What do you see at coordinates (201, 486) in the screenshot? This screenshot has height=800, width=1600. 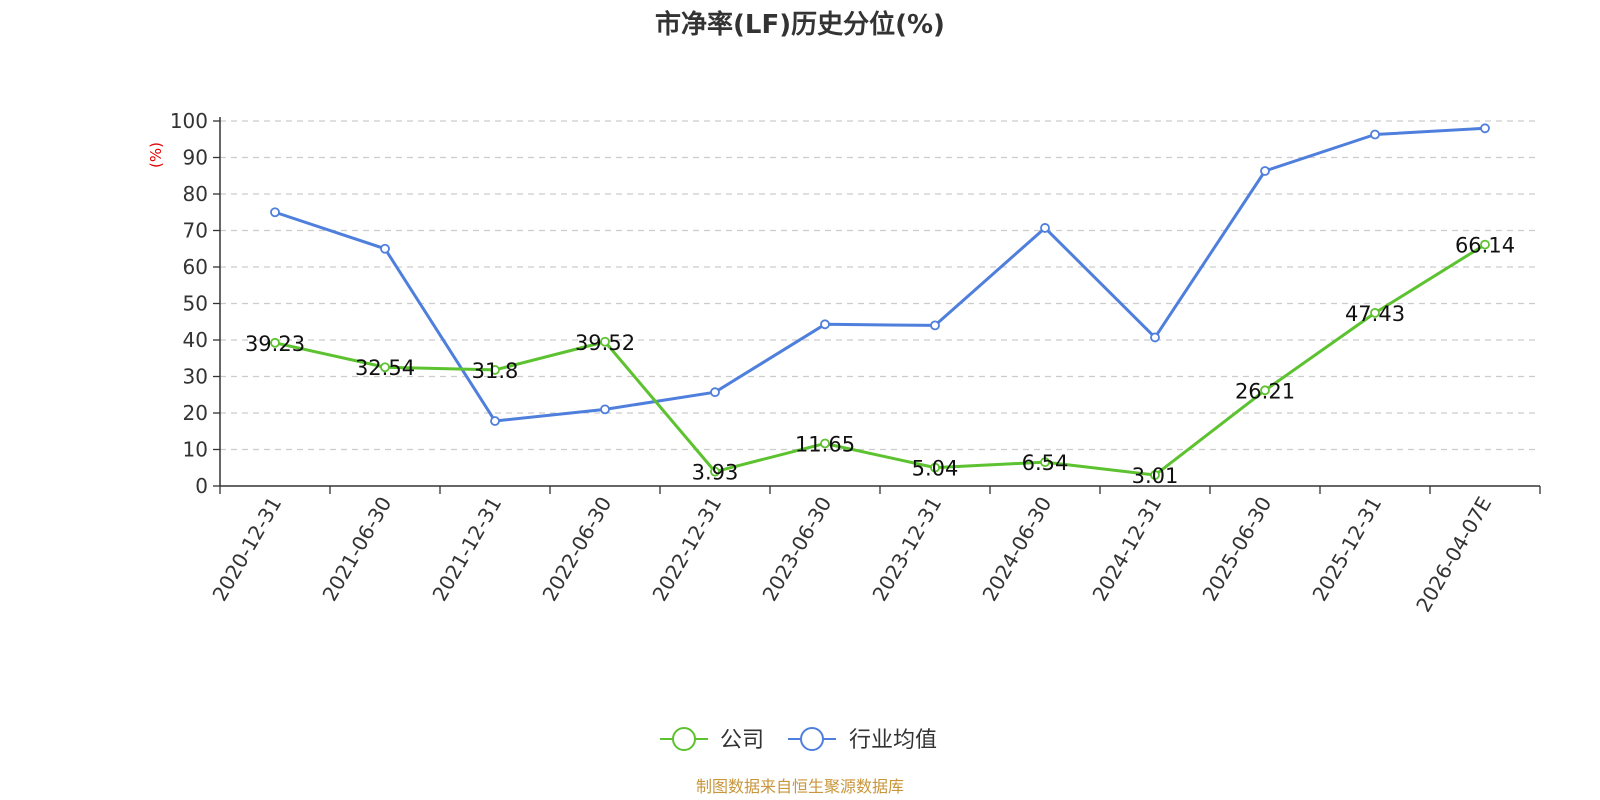 I see `y-tick-label: 0` at bounding box center [201, 486].